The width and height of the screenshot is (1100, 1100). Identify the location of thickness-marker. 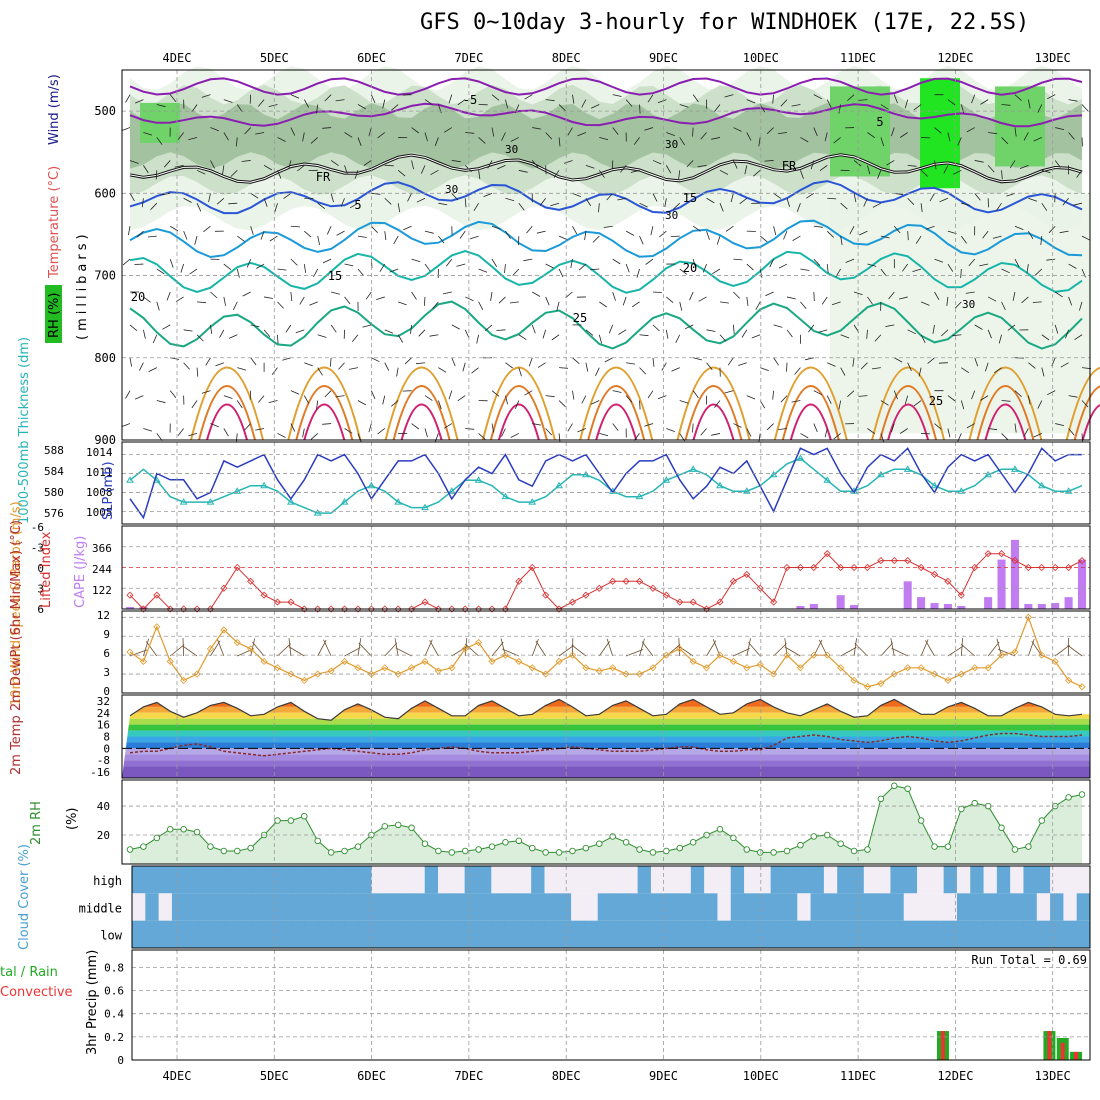
(1041, 485).